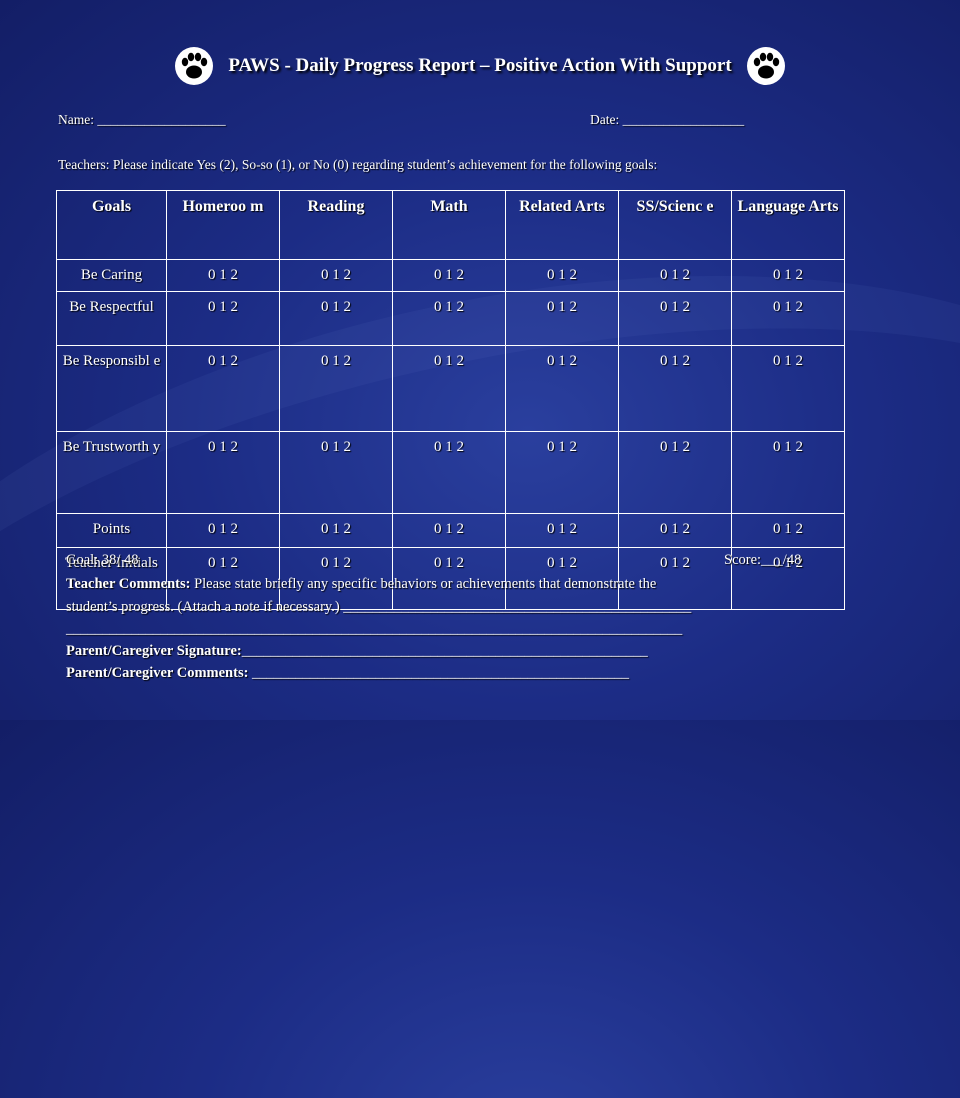 The width and height of the screenshot is (960, 1098). Describe the element at coordinates (675, 225) in the screenshot. I see `header-ss-science: SS/Scienc e` at that location.